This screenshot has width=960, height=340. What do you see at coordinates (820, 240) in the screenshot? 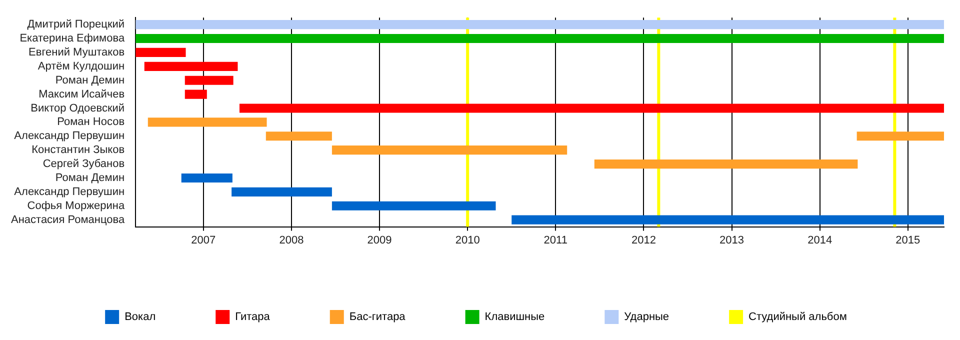
I see `x-tick-label: 2014` at bounding box center [820, 240].